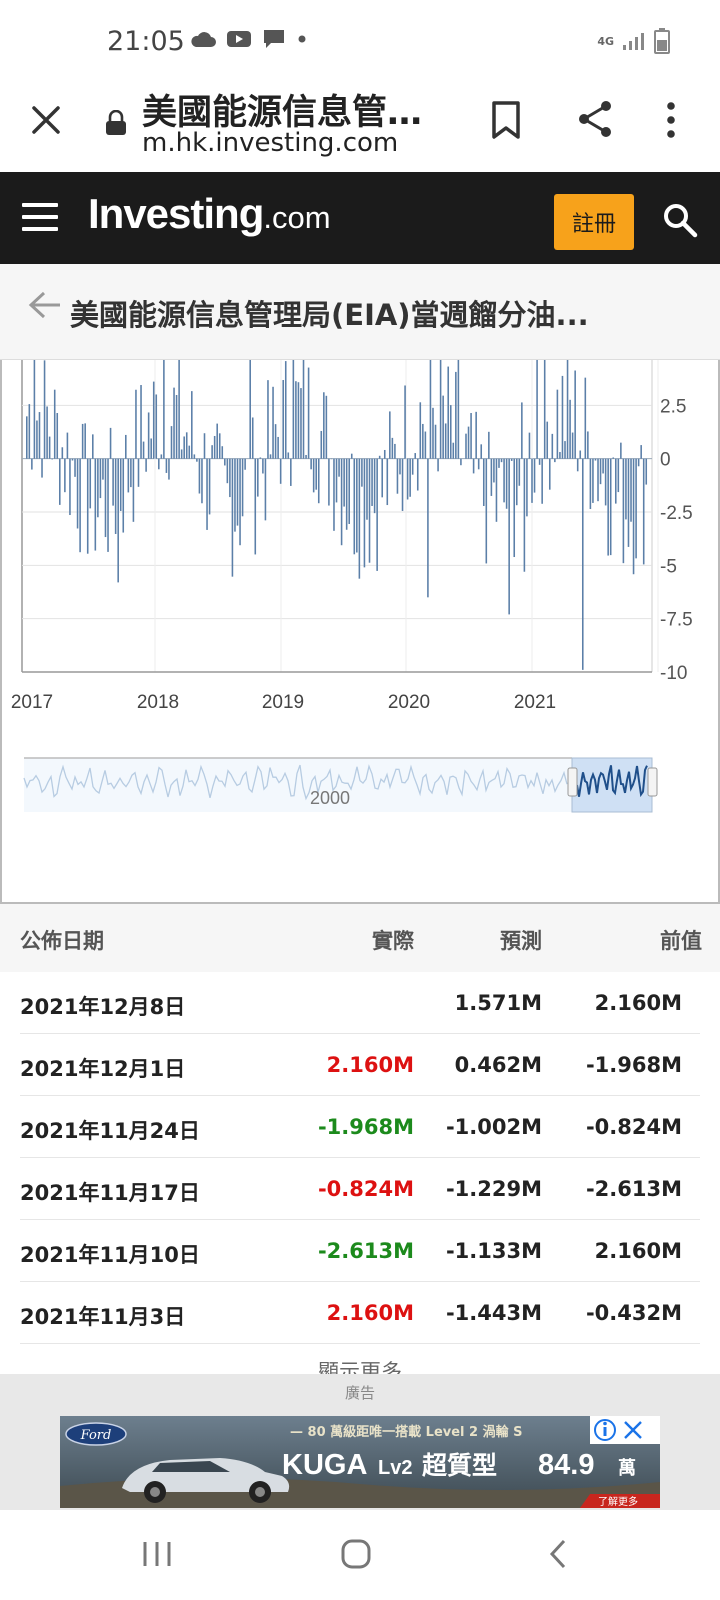 This screenshot has width=720, height=1600. What do you see at coordinates (103, 1007) in the screenshot?
I see `release-date: 2021年12月8日` at bounding box center [103, 1007].